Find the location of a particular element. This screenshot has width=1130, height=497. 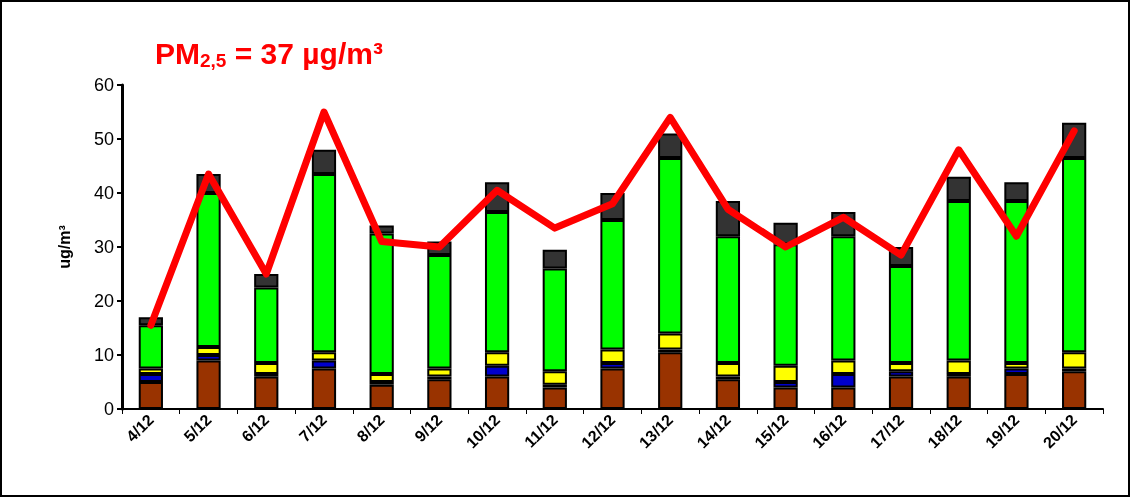

y-tick-label: 10 is located at coordinates (103, 355).